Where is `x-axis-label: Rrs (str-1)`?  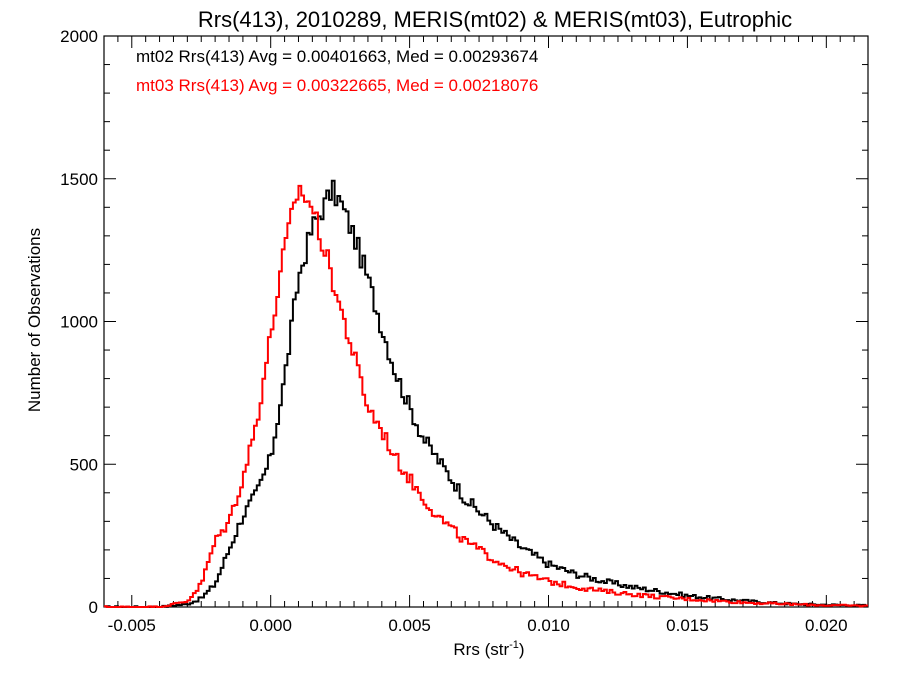 x-axis-label: Rrs (str-1) is located at coordinates (488, 649).